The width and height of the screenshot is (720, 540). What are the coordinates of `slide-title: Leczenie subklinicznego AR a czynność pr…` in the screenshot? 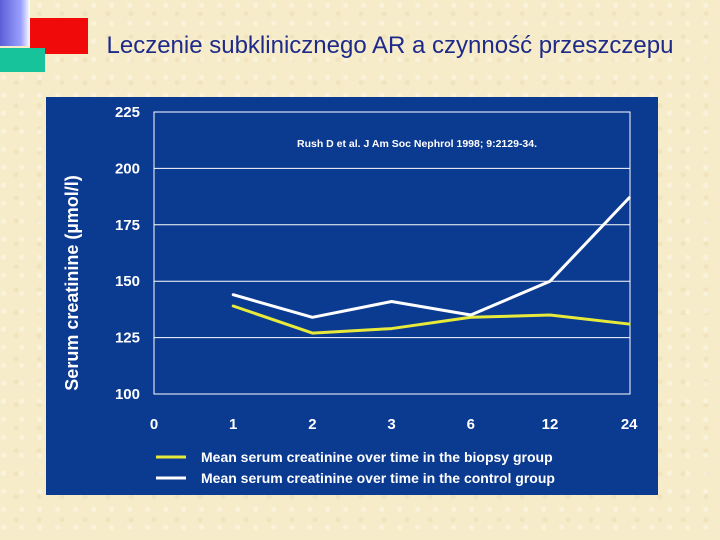 It's located at (390, 45).